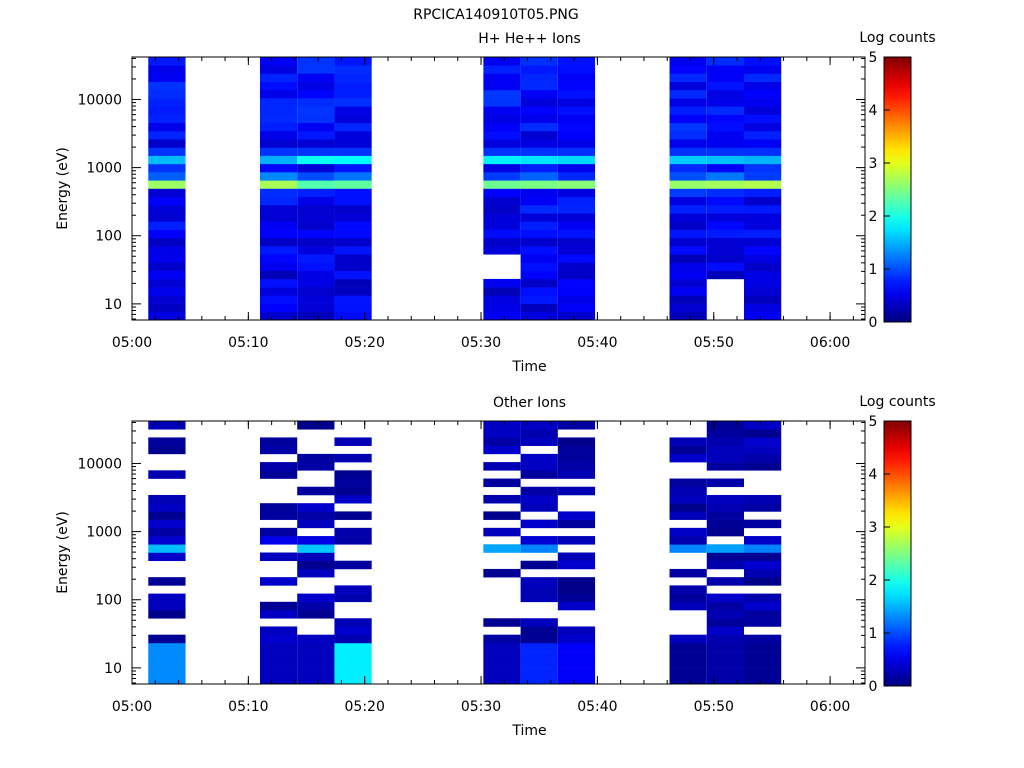 The height and width of the screenshot is (768, 1024). I want to click on y-tick-label: 10000, so click(99, 464).